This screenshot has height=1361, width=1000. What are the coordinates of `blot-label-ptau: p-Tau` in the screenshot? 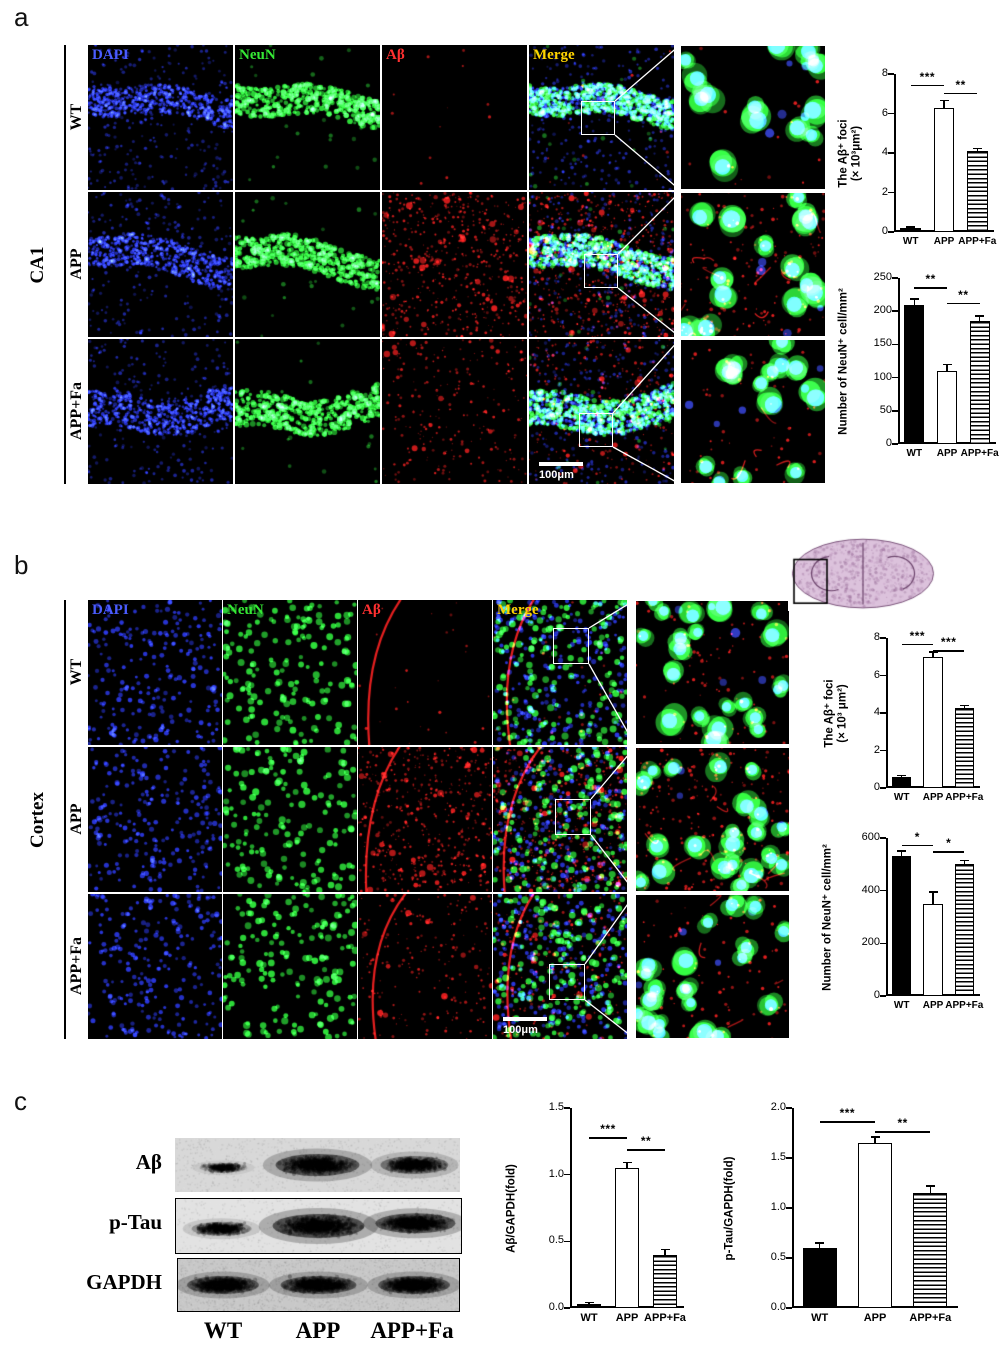 It's located at (135, 1222).